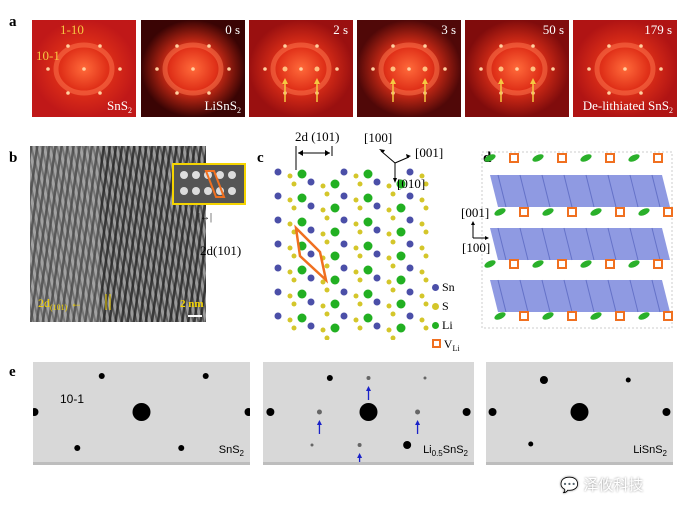 This screenshot has height=522, width=698. What do you see at coordinates (60, 304) in the screenshot?
I see `lattice-spacing-label: 2d(101) ←` at bounding box center [60, 304].